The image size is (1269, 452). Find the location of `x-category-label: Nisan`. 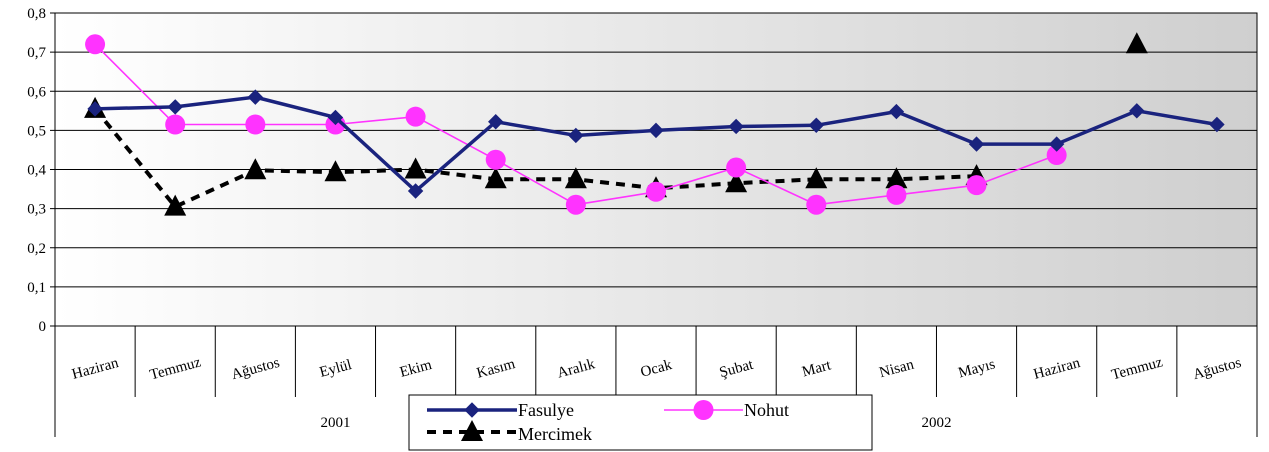

x-category-label: Nisan is located at coordinates (897, 369).